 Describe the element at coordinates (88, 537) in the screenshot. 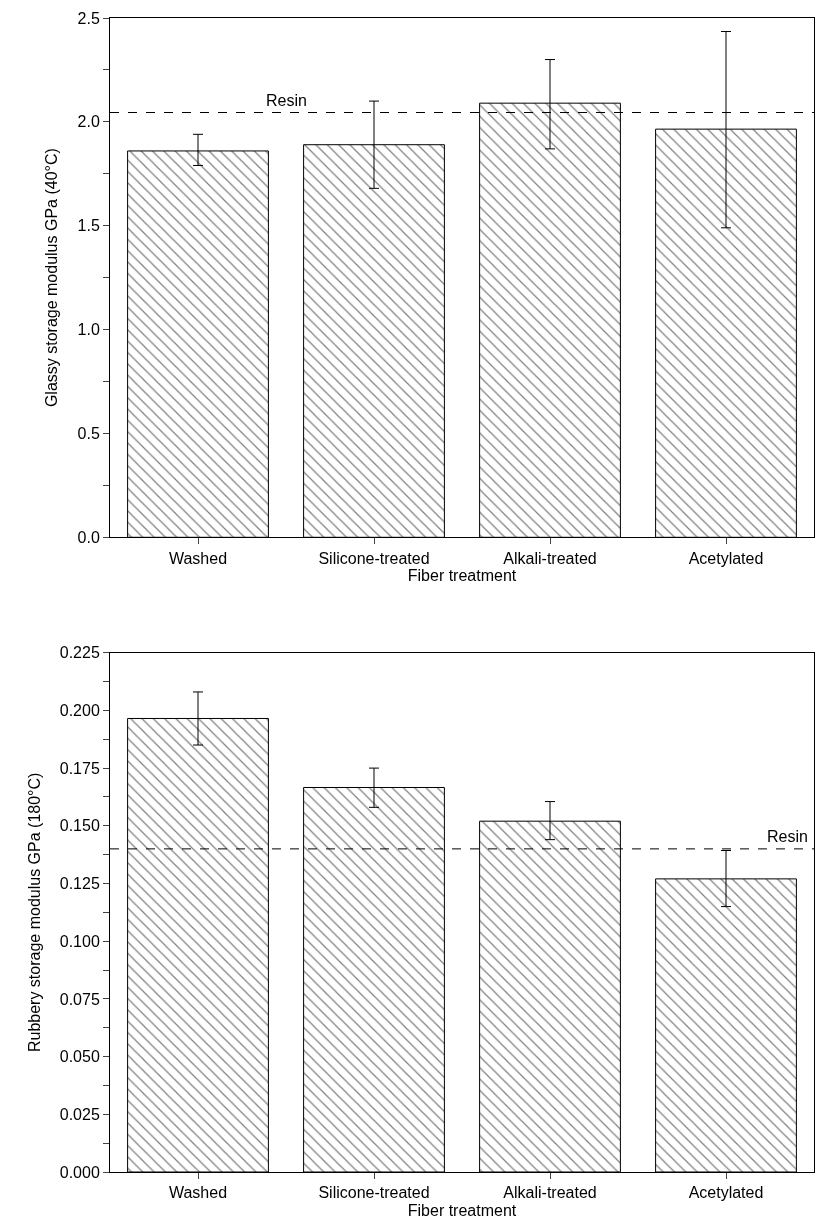

I see `y-tick-label: 0.0` at that location.